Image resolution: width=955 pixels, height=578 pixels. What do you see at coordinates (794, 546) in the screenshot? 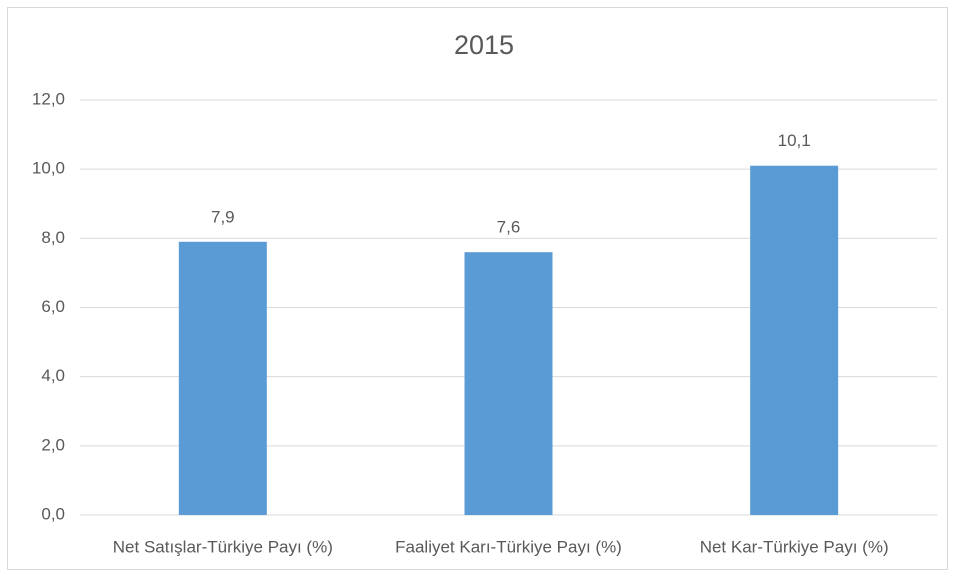
I see `x-tick-label: Net Kar-Türkiye Payı (%)` at bounding box center [794, 546].